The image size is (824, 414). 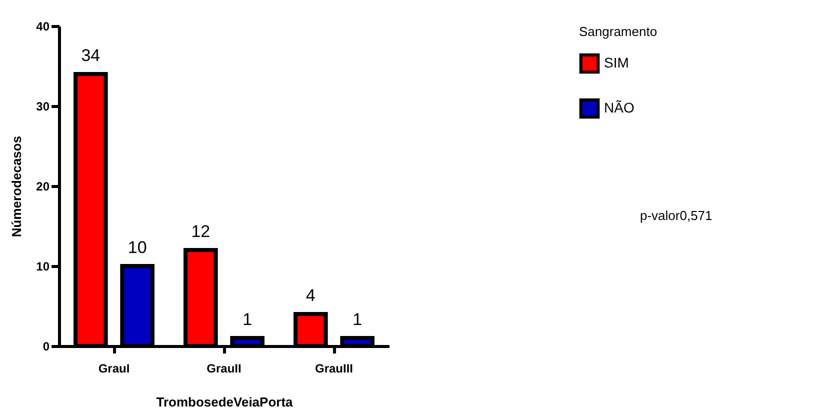 I want to click on legend-label: NÃO, so click(x=619, y=108).